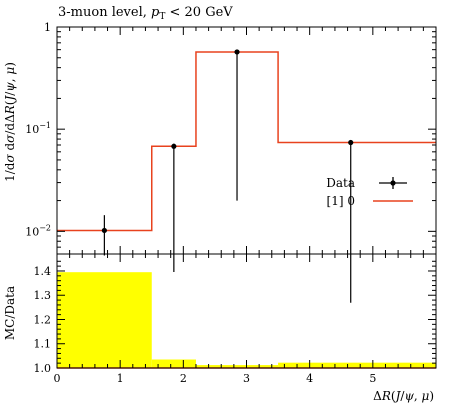  Describe the element at coordinates (199, 12) in the screenshot. I see `title-suffix: < 20 GeV` at that location.